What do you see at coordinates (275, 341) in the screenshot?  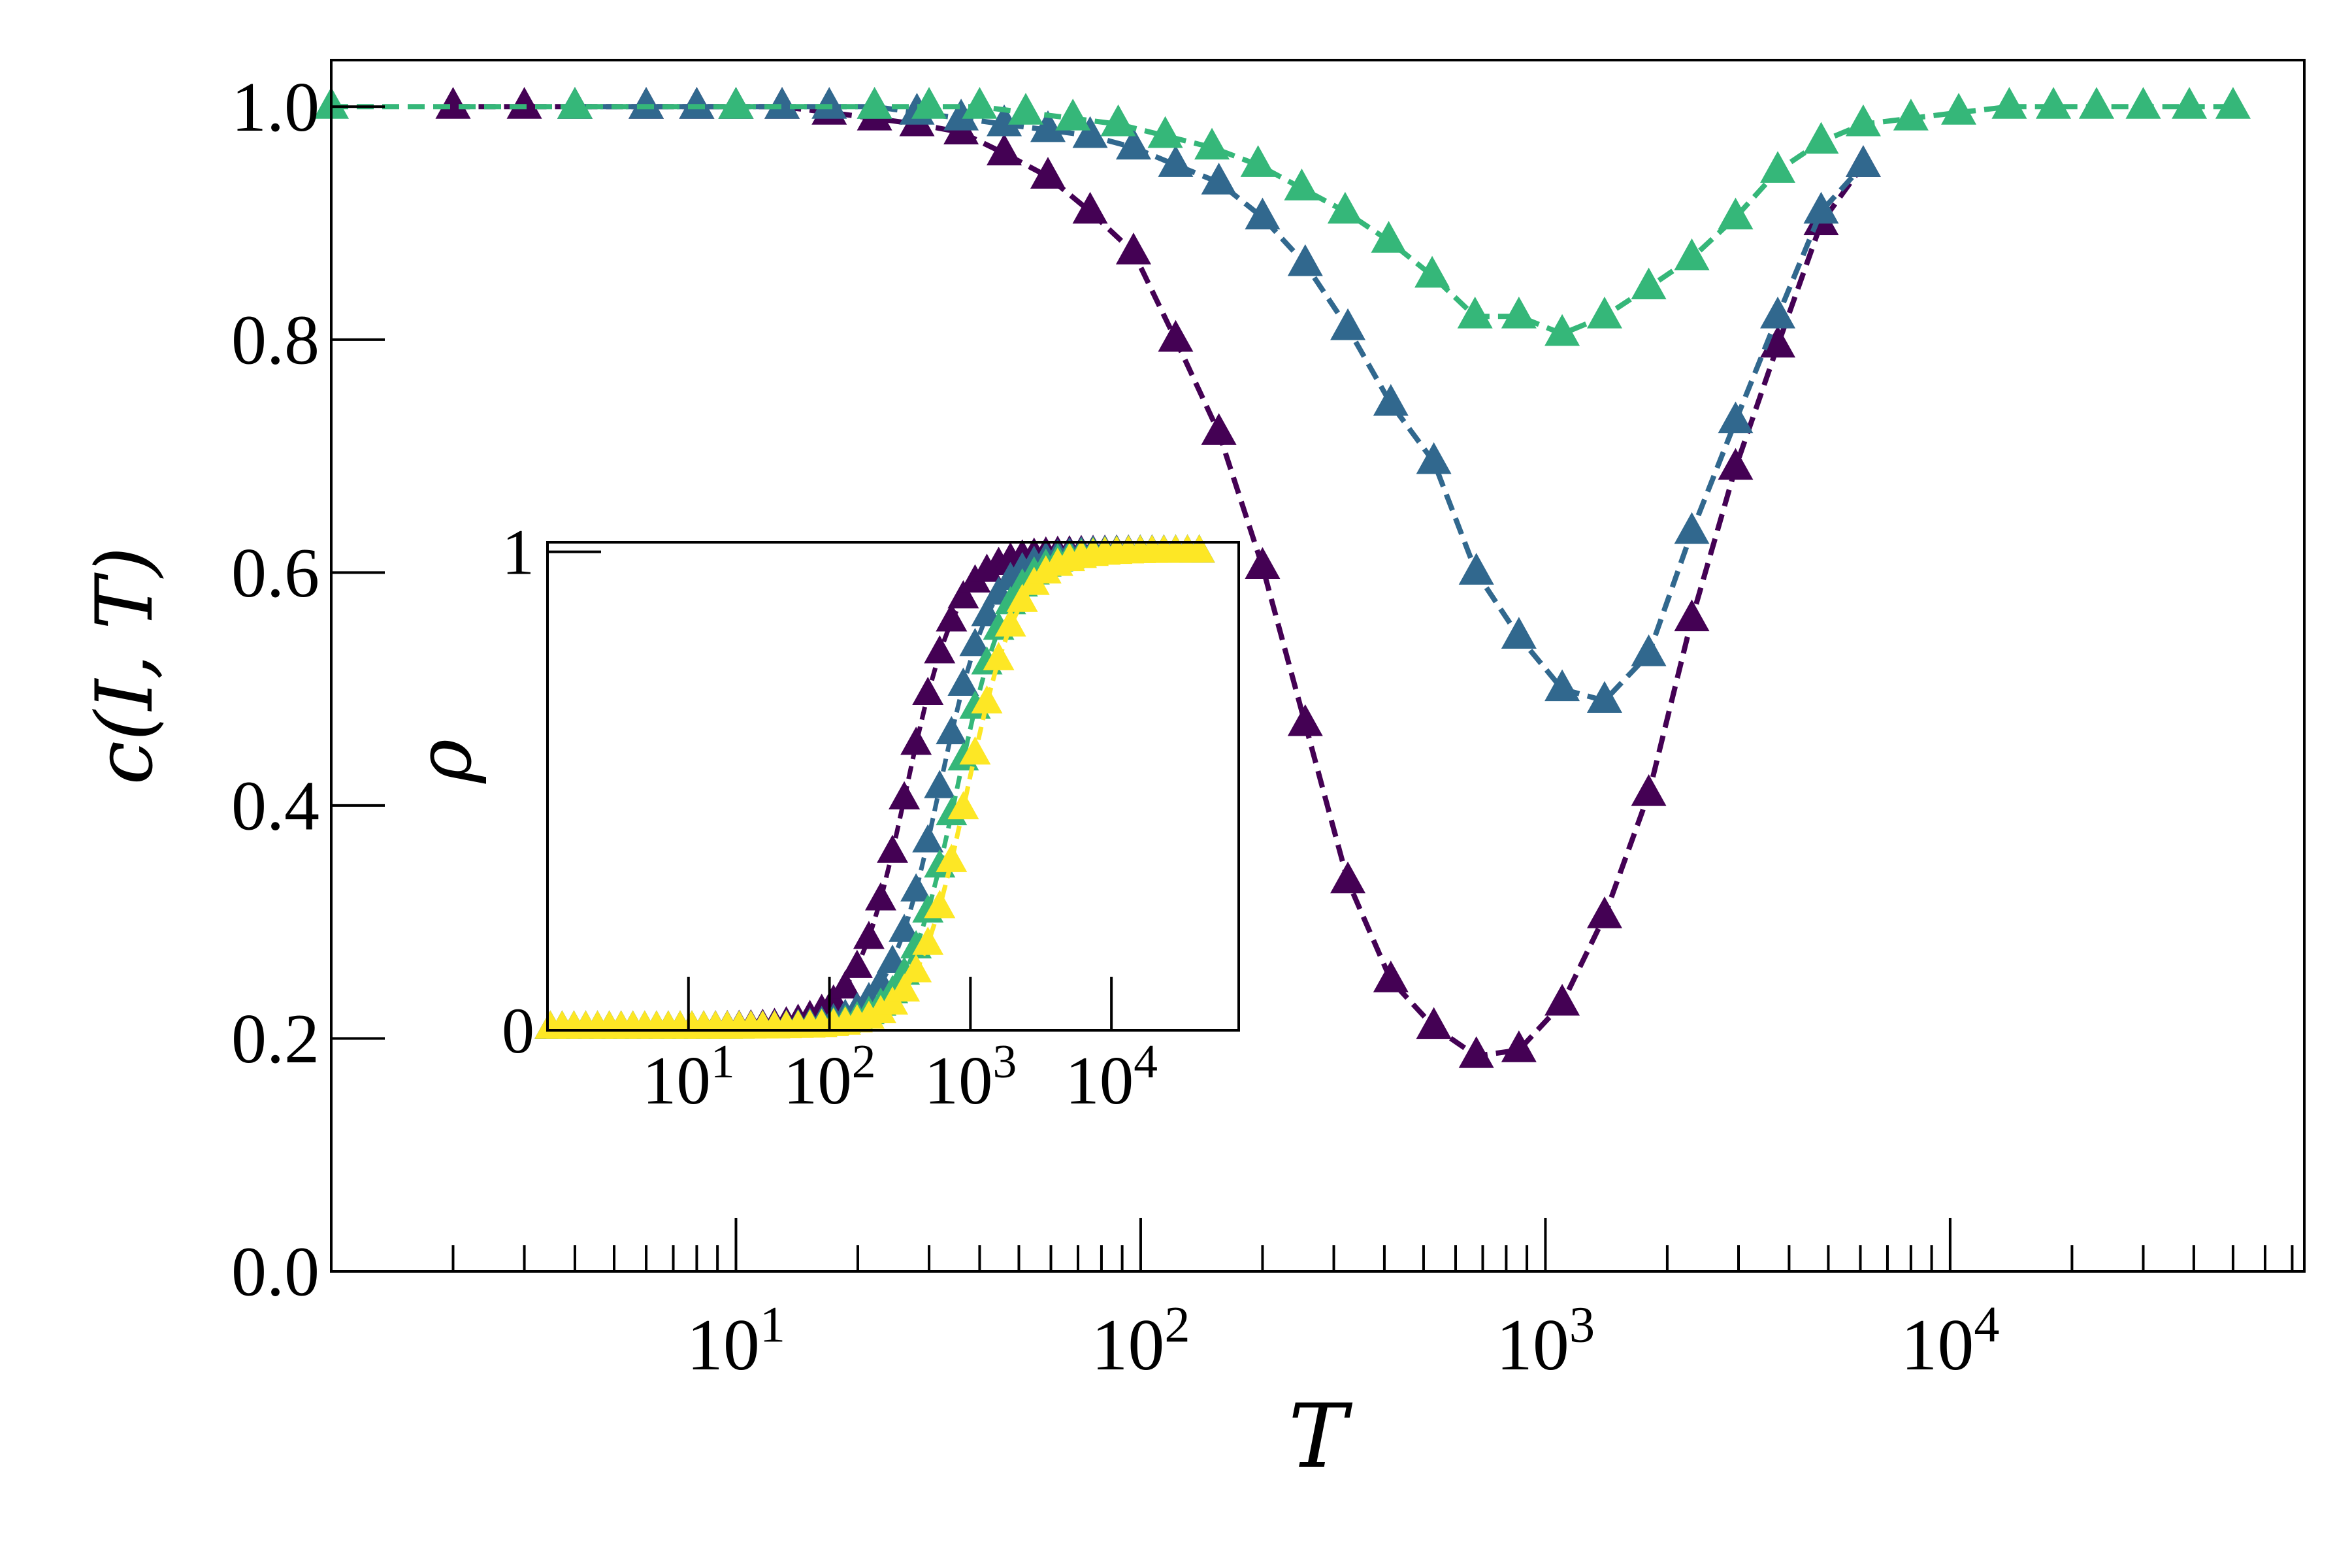 I see `y-tick-label: 0.8` at bounding box center [275, 341].